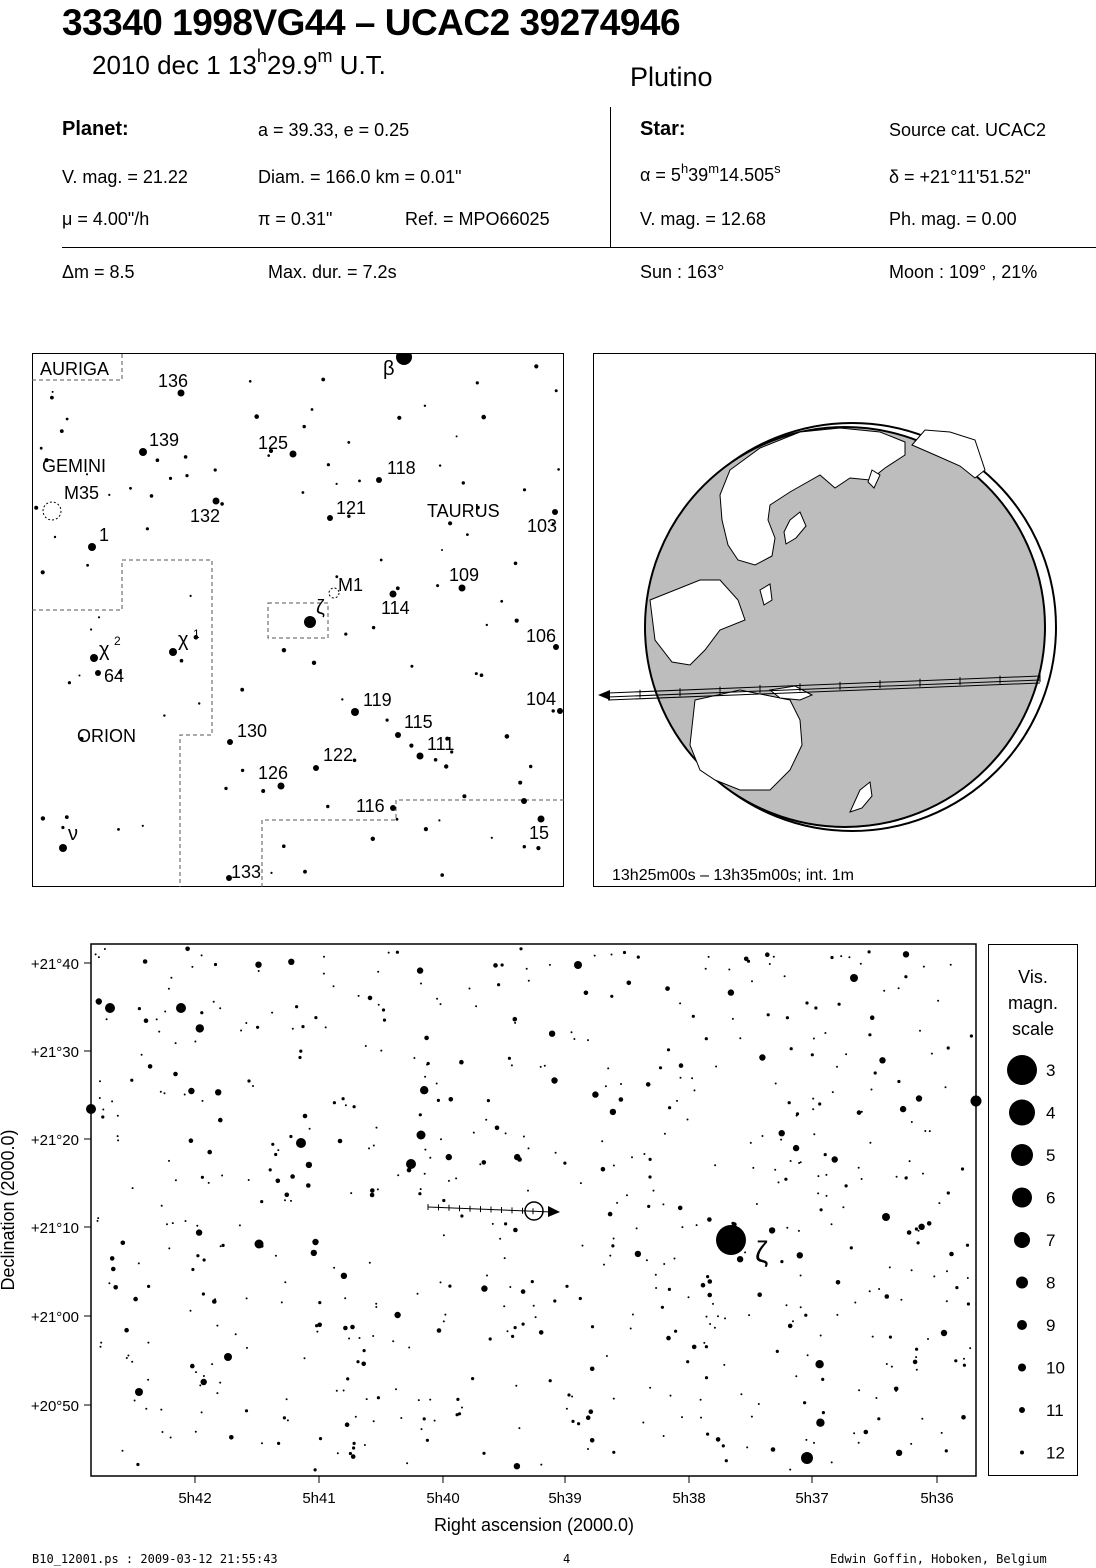  What do you see at coordinates (714, 168) in the screenshot?
I see `ra-minute-unit: m` at bounding box center [714, 168].